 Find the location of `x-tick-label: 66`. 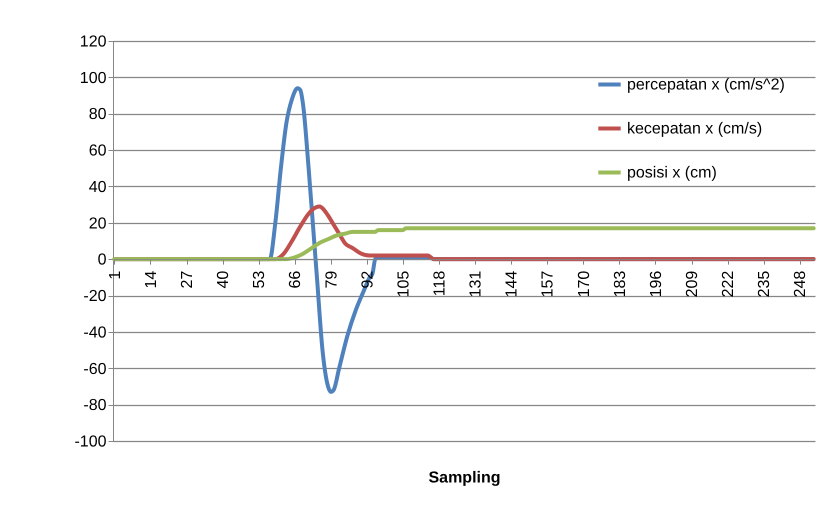

x-tick-label: 66 is located at coordinates (295, 279).